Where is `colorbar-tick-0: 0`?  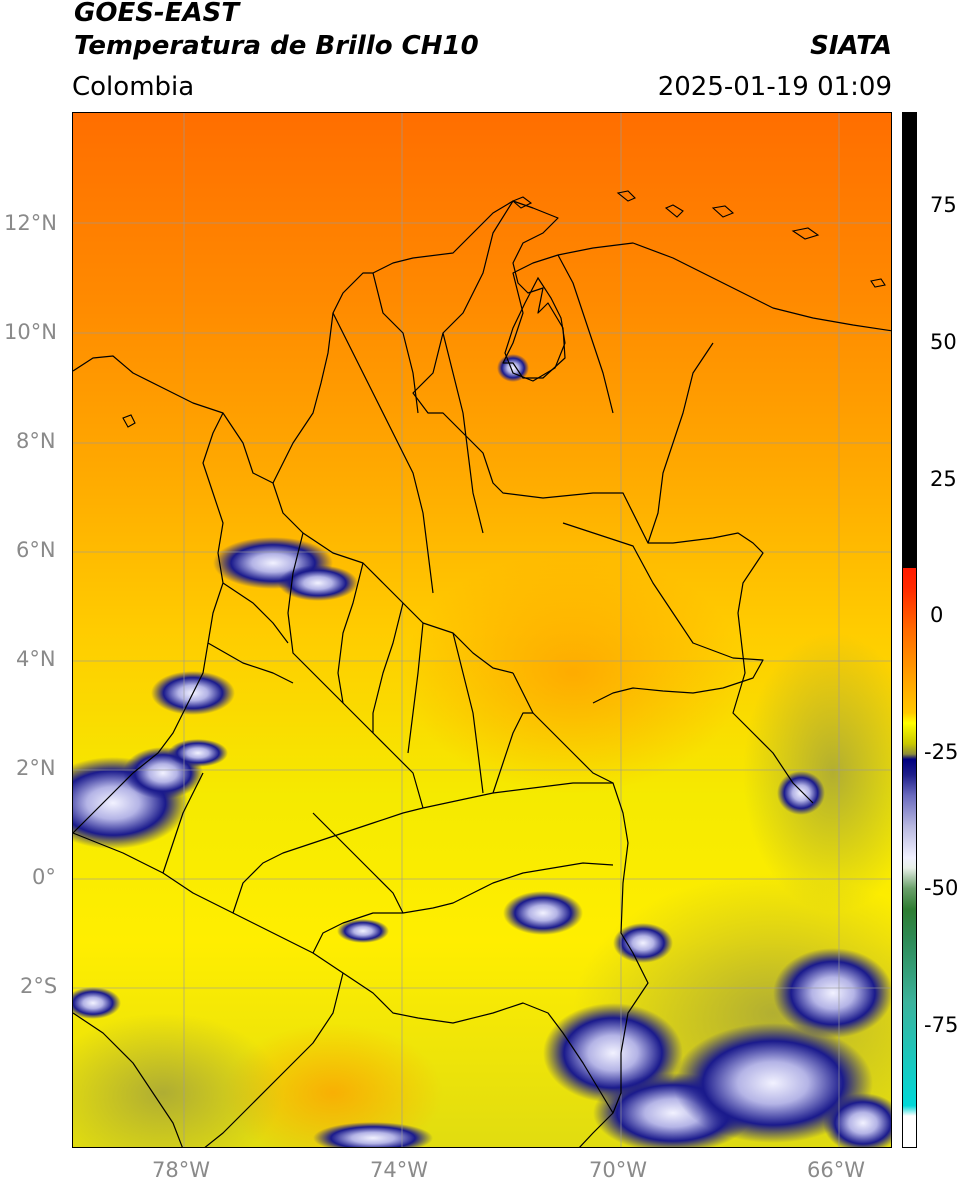
colorbar-tick-0: 0 is located at coordinates (937, 615).